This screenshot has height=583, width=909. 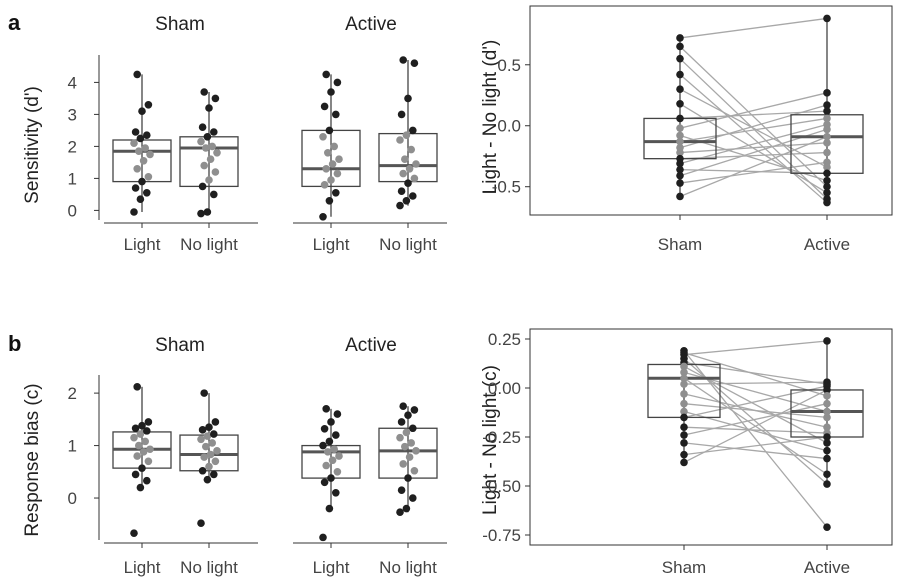 I want to click on y-axis-label: Response bias (c), so click(x=32, y=459).